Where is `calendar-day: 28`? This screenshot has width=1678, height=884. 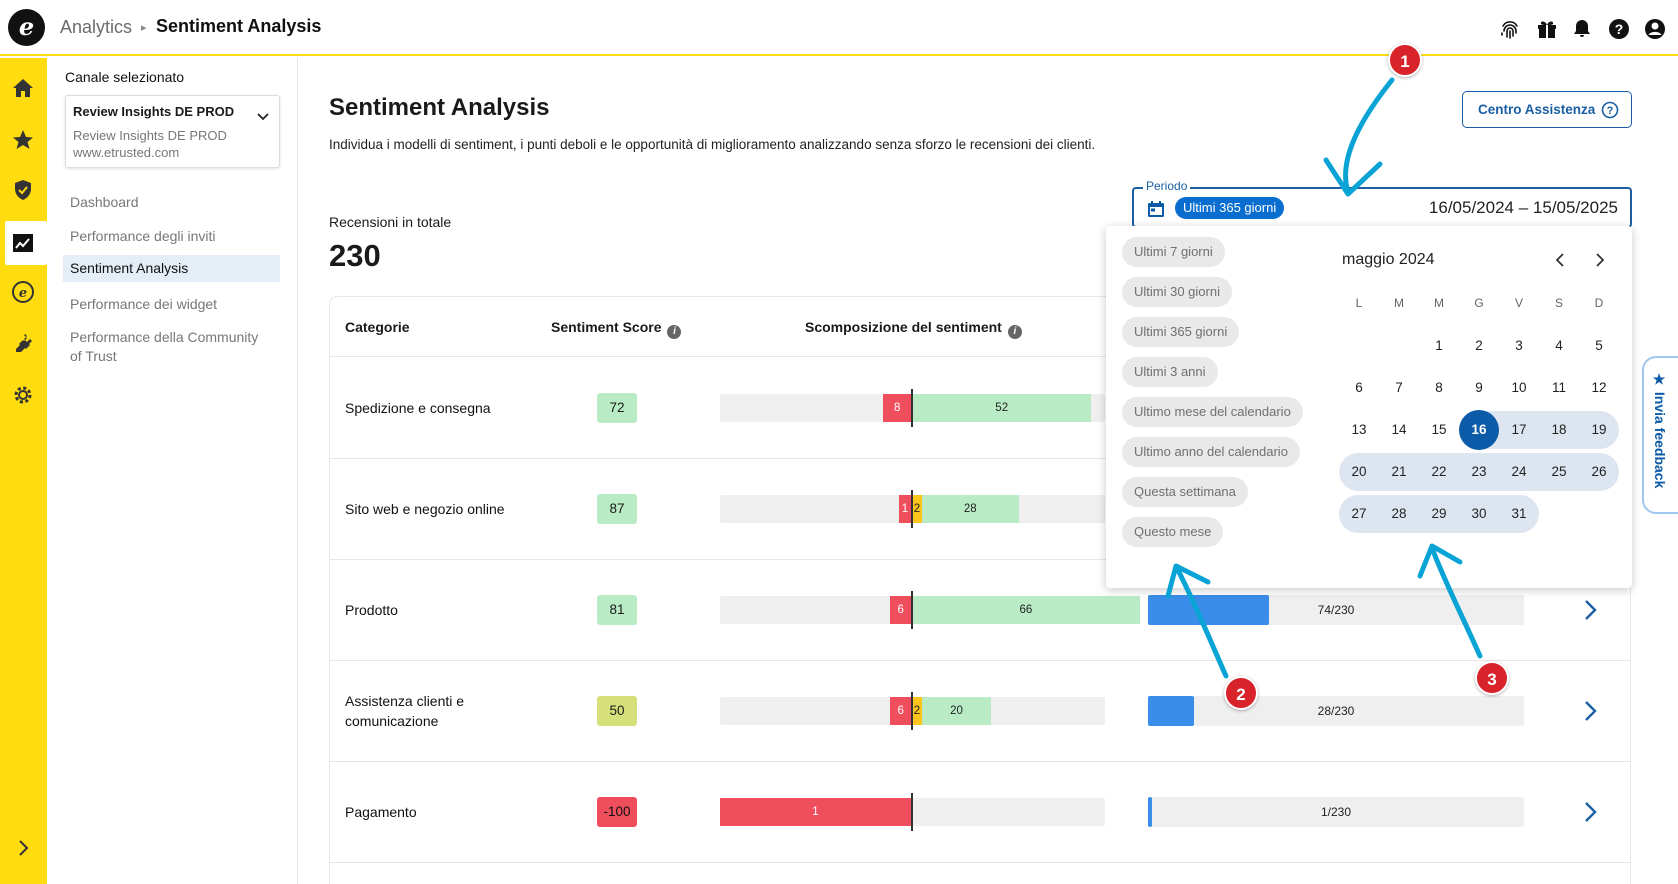 calendar-day: 28 is located at coordinates (1399, 513).